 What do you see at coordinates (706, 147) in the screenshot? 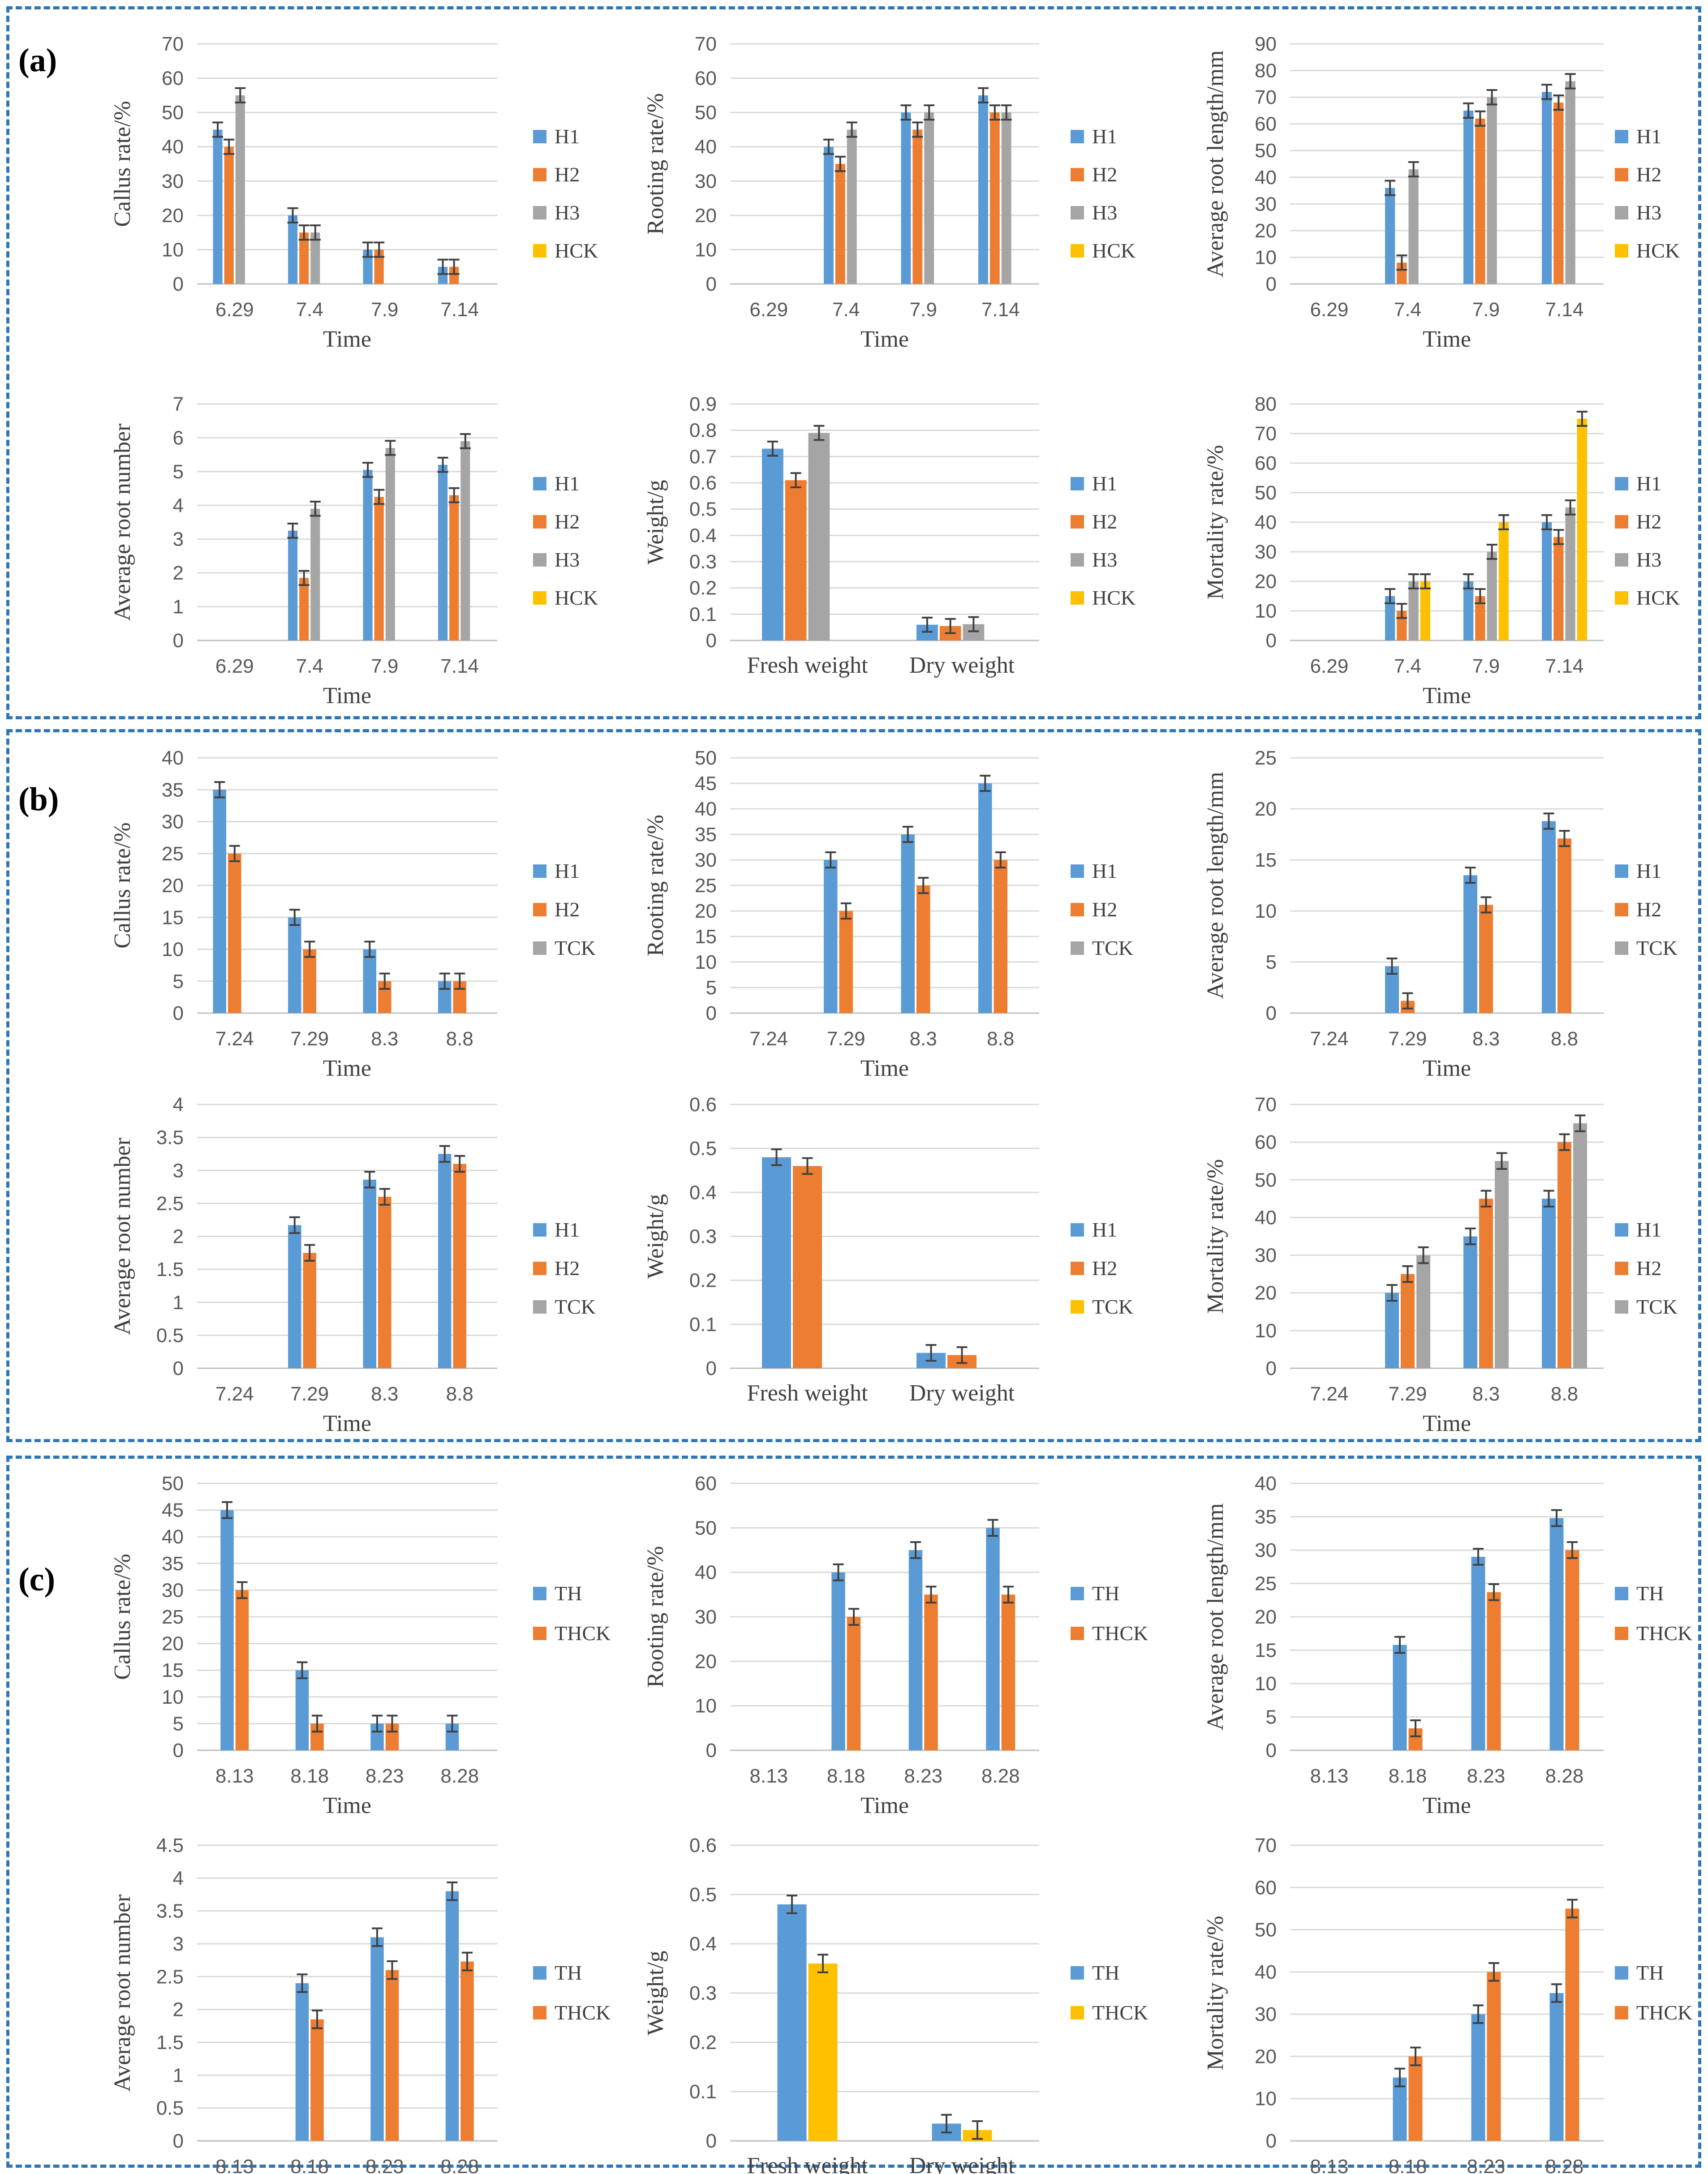
I see `y-tick-label: 40` at bounding box center [706, 147].